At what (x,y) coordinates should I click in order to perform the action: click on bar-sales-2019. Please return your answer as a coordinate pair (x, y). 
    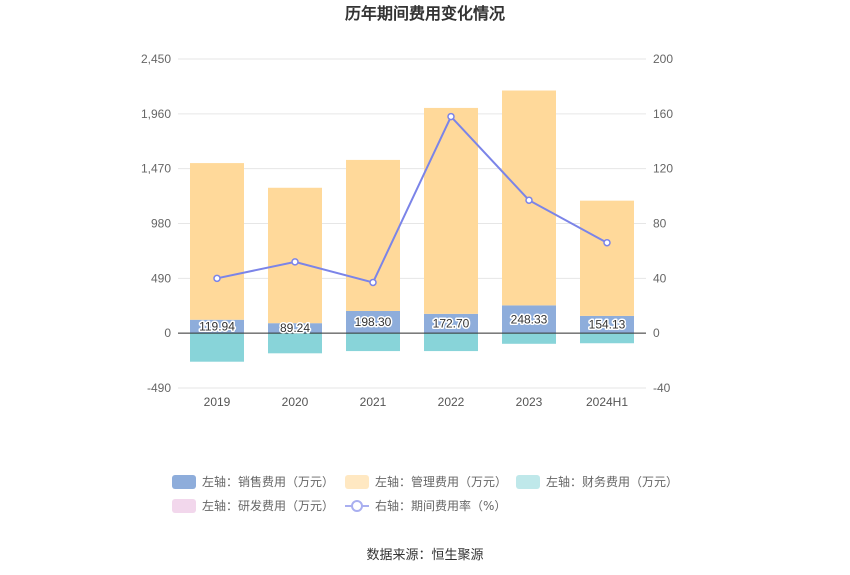
    Looking at the image, I should click on (217, 326).